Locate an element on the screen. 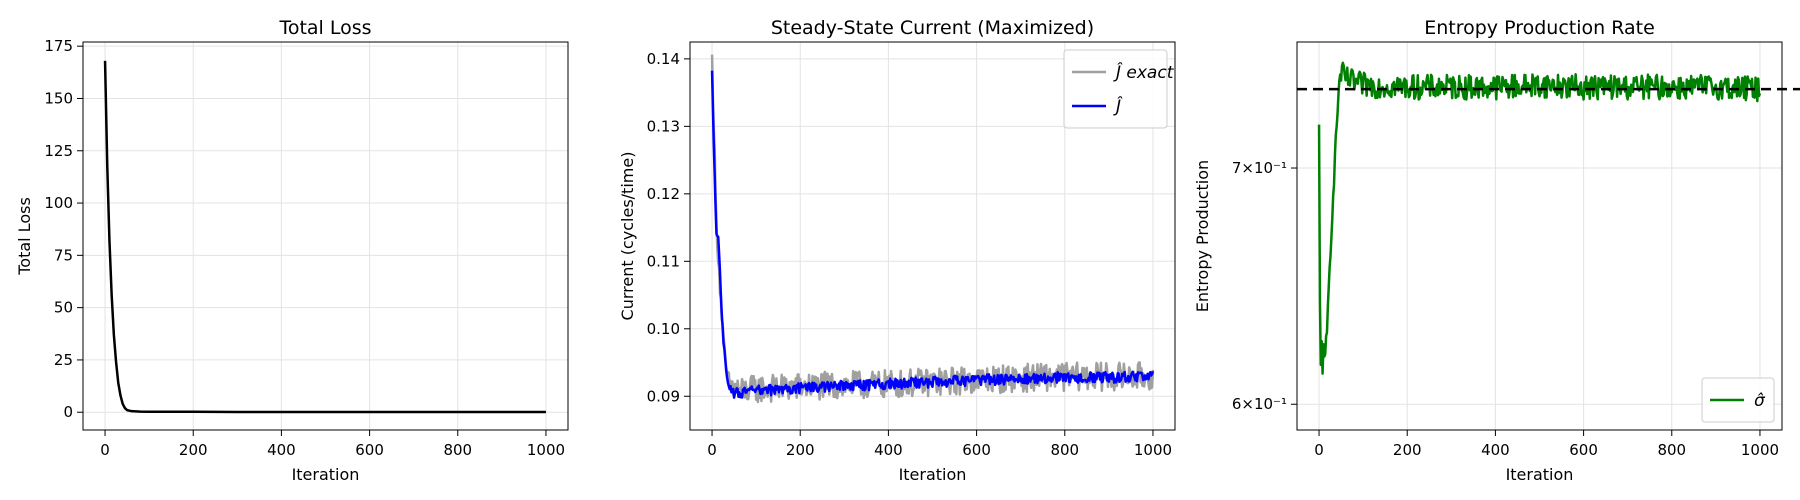 This screenshot has height=500, width=1800. y-tick-label: 175 is located at coordinates (58, 46).